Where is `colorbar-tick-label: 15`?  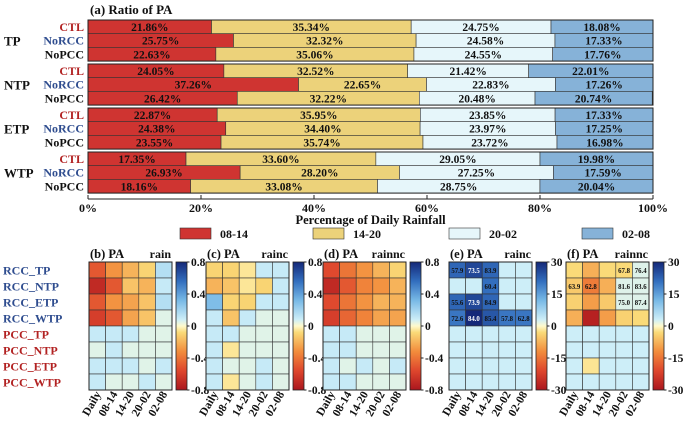
colorbar-tick-label: 15 is located at coordinates (674, 295).